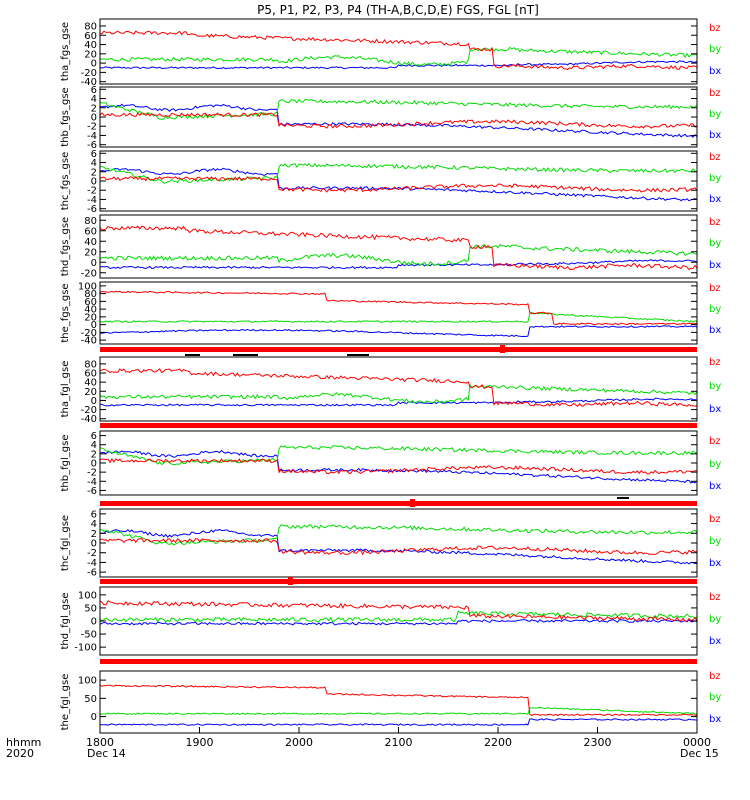  What do you see at coordinates (89, 635) in the screenshot?
I see `y-tick-label: -50` at bounding box center [89, 635].